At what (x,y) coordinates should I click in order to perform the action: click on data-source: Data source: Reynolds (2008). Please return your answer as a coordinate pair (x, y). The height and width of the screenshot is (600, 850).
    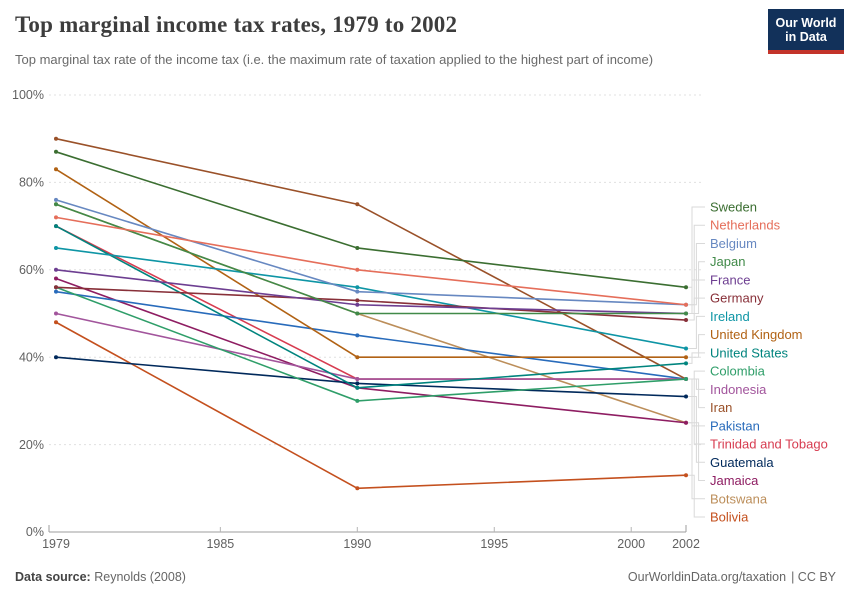
    Looking at the image, I should click on (100, 577).